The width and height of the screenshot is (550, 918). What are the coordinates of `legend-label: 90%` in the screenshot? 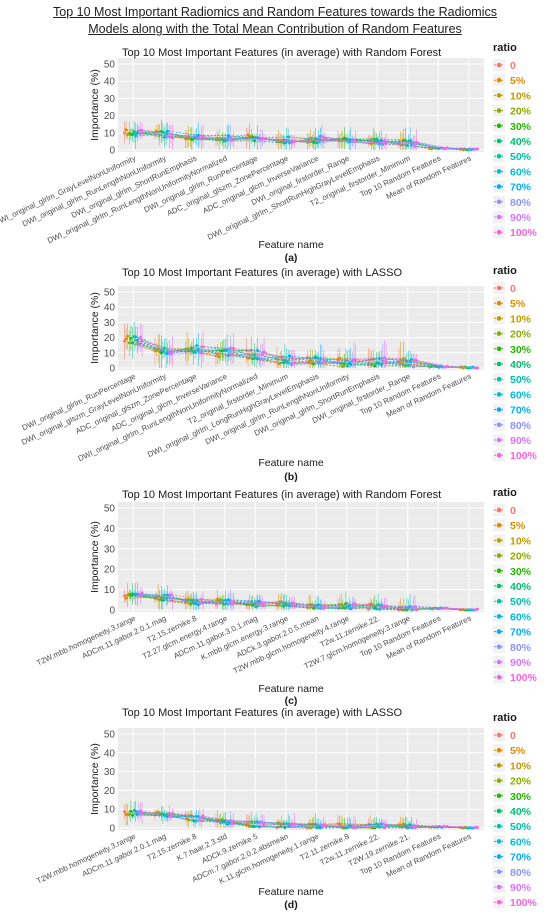 It's located at (521, 441).